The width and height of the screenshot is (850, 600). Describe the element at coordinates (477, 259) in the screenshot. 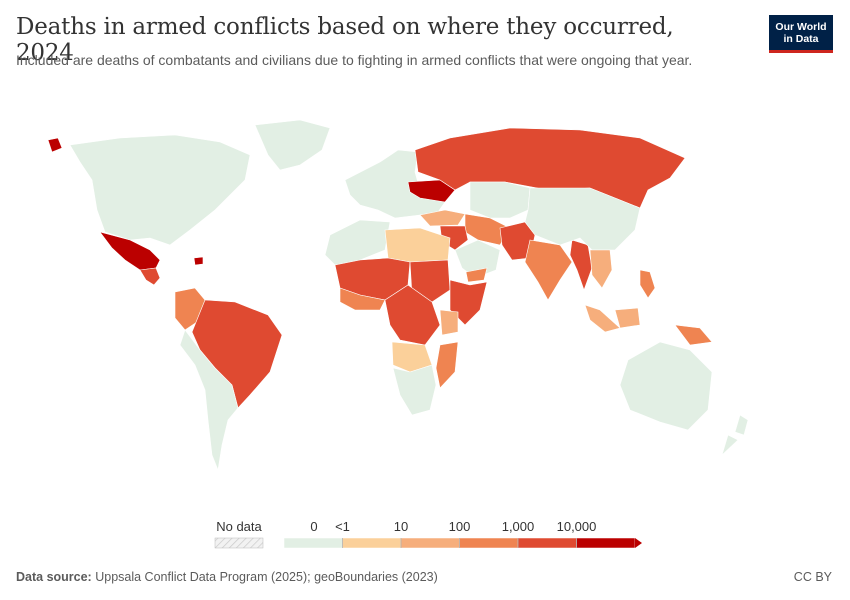

I see `region-arabian-peninsula` at that location.